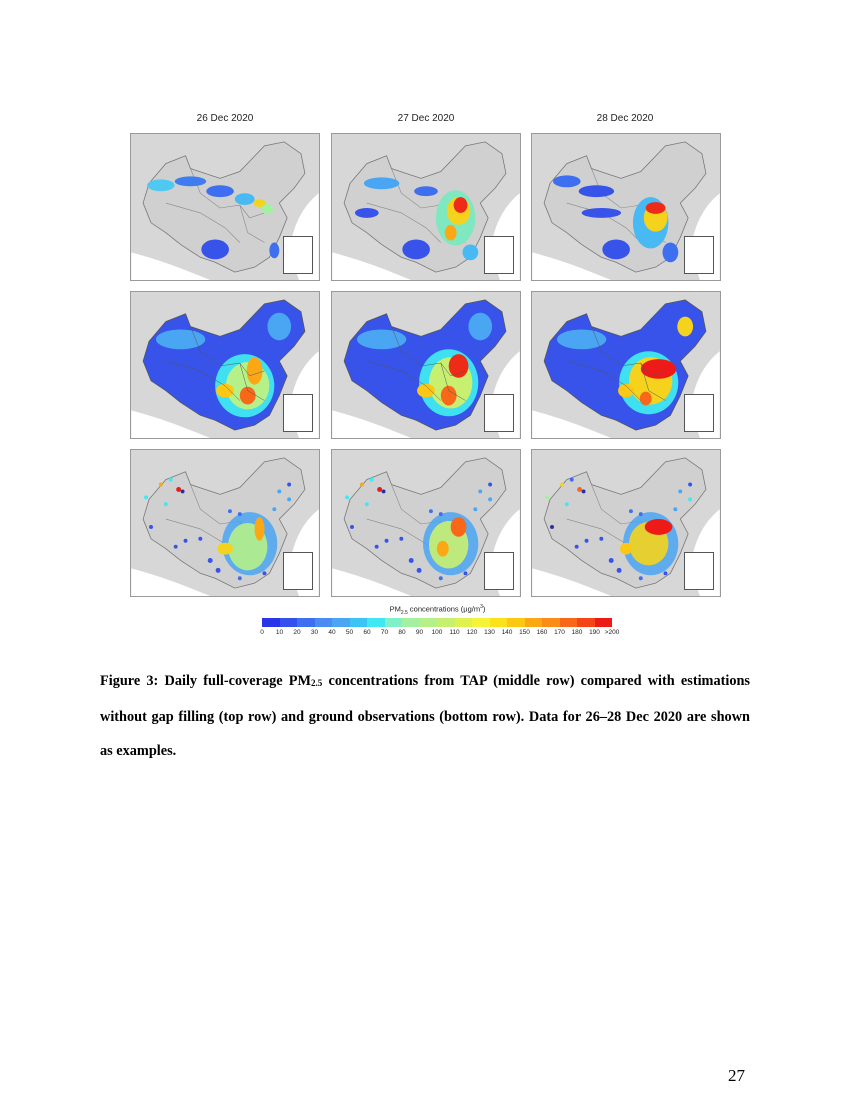 This screenshot has height=1100, width=850. What do you see at coordinates (225, 523) in the screenshot?
I see `map-obs-26-dec` at bounding box center [225, 523].